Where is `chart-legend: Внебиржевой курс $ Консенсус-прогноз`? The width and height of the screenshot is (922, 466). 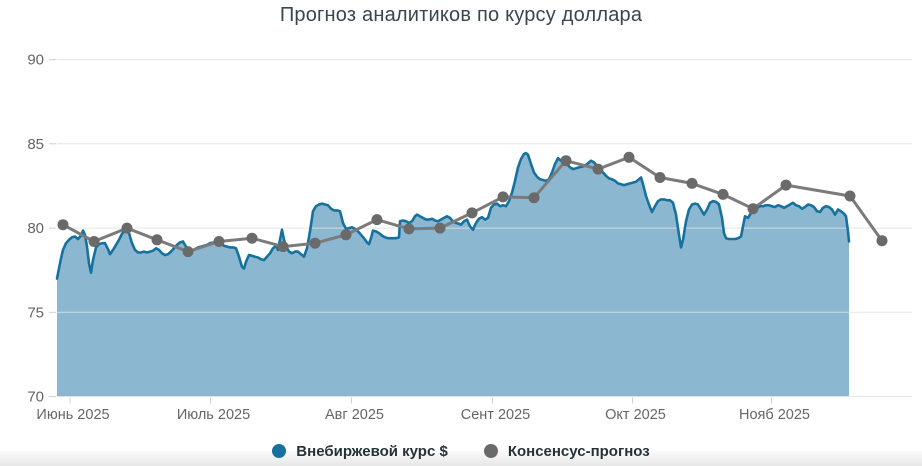 chart-legend: Внебиржевой курс $ Консенсус-прогноз is located at coordinates (461, 451).